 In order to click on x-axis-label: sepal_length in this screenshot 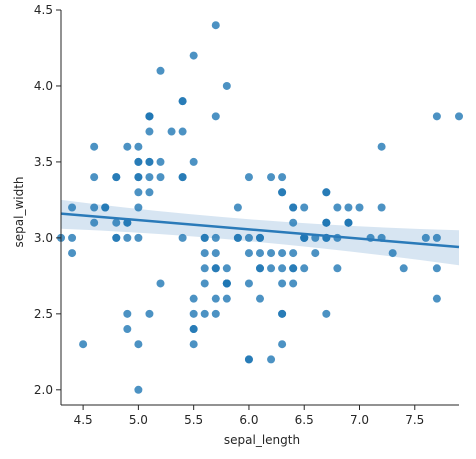, I will do `click(262, 440)`.